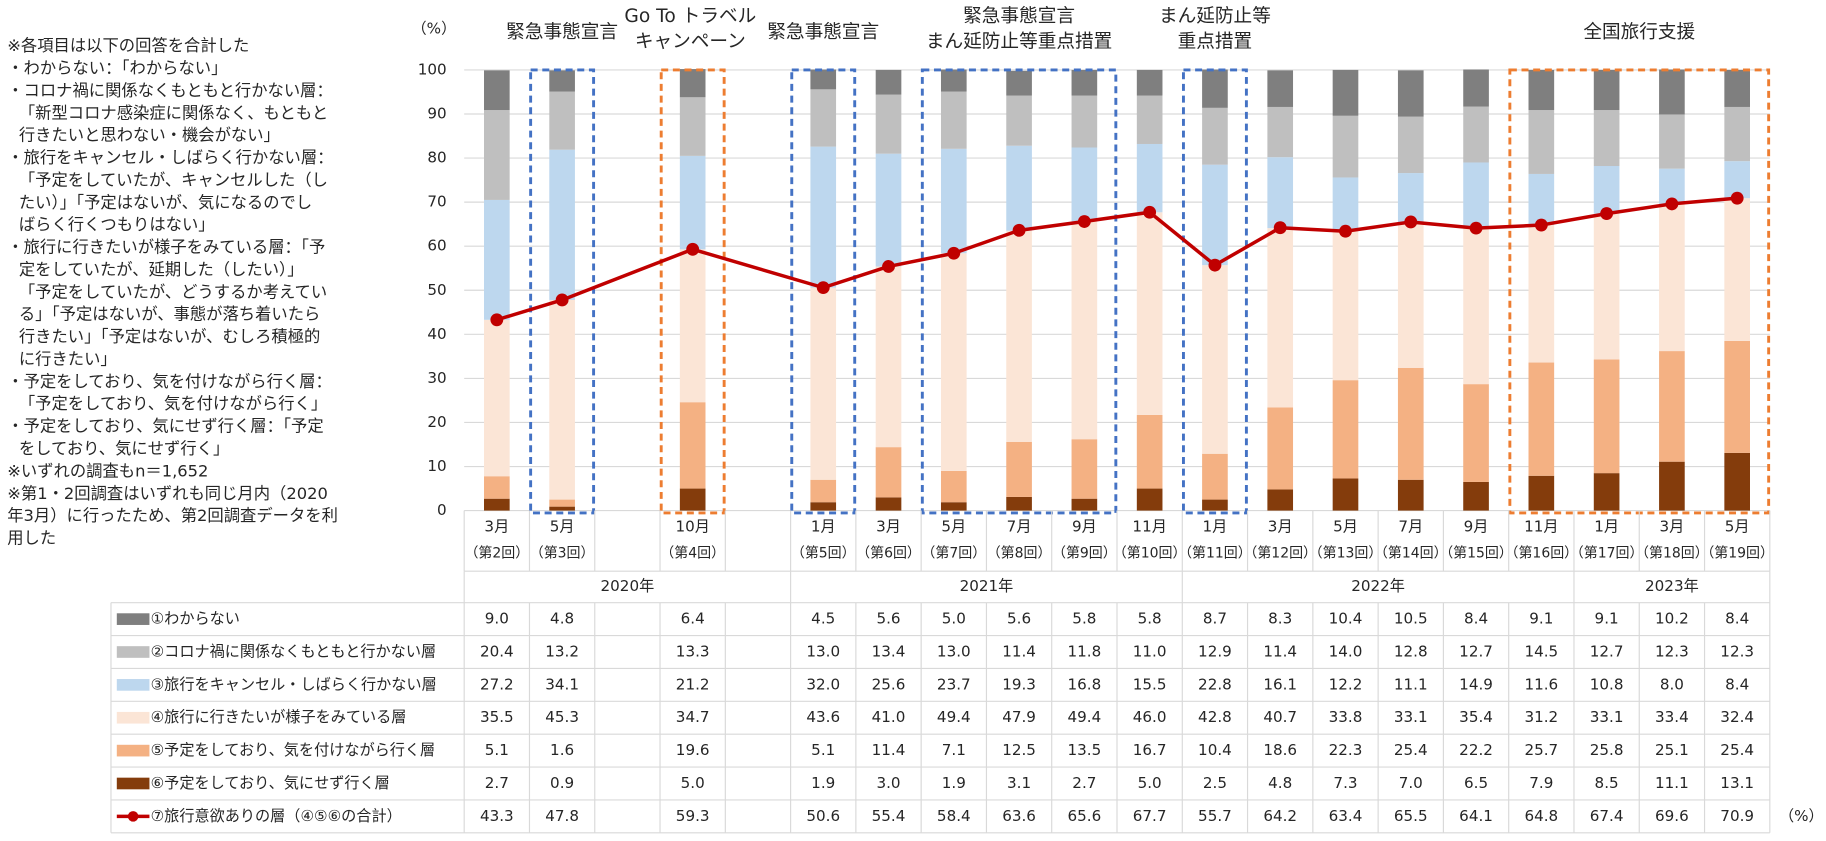  What do you see at coordinates (692, 553) in the screenshot?
I see `x-tick-round: （第4回）` at bounding box center [692, 553].